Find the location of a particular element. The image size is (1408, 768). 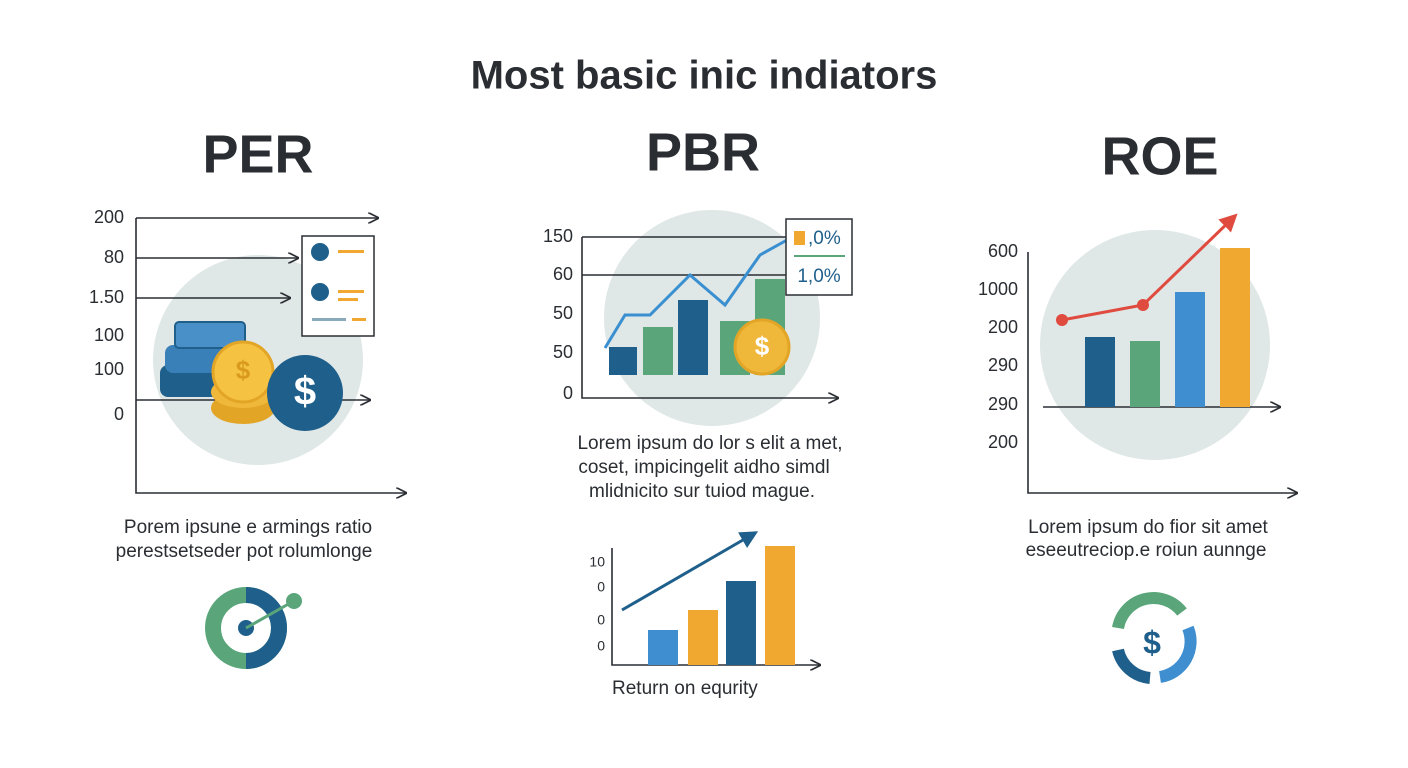

bars is located at coordinates (1167, 327).